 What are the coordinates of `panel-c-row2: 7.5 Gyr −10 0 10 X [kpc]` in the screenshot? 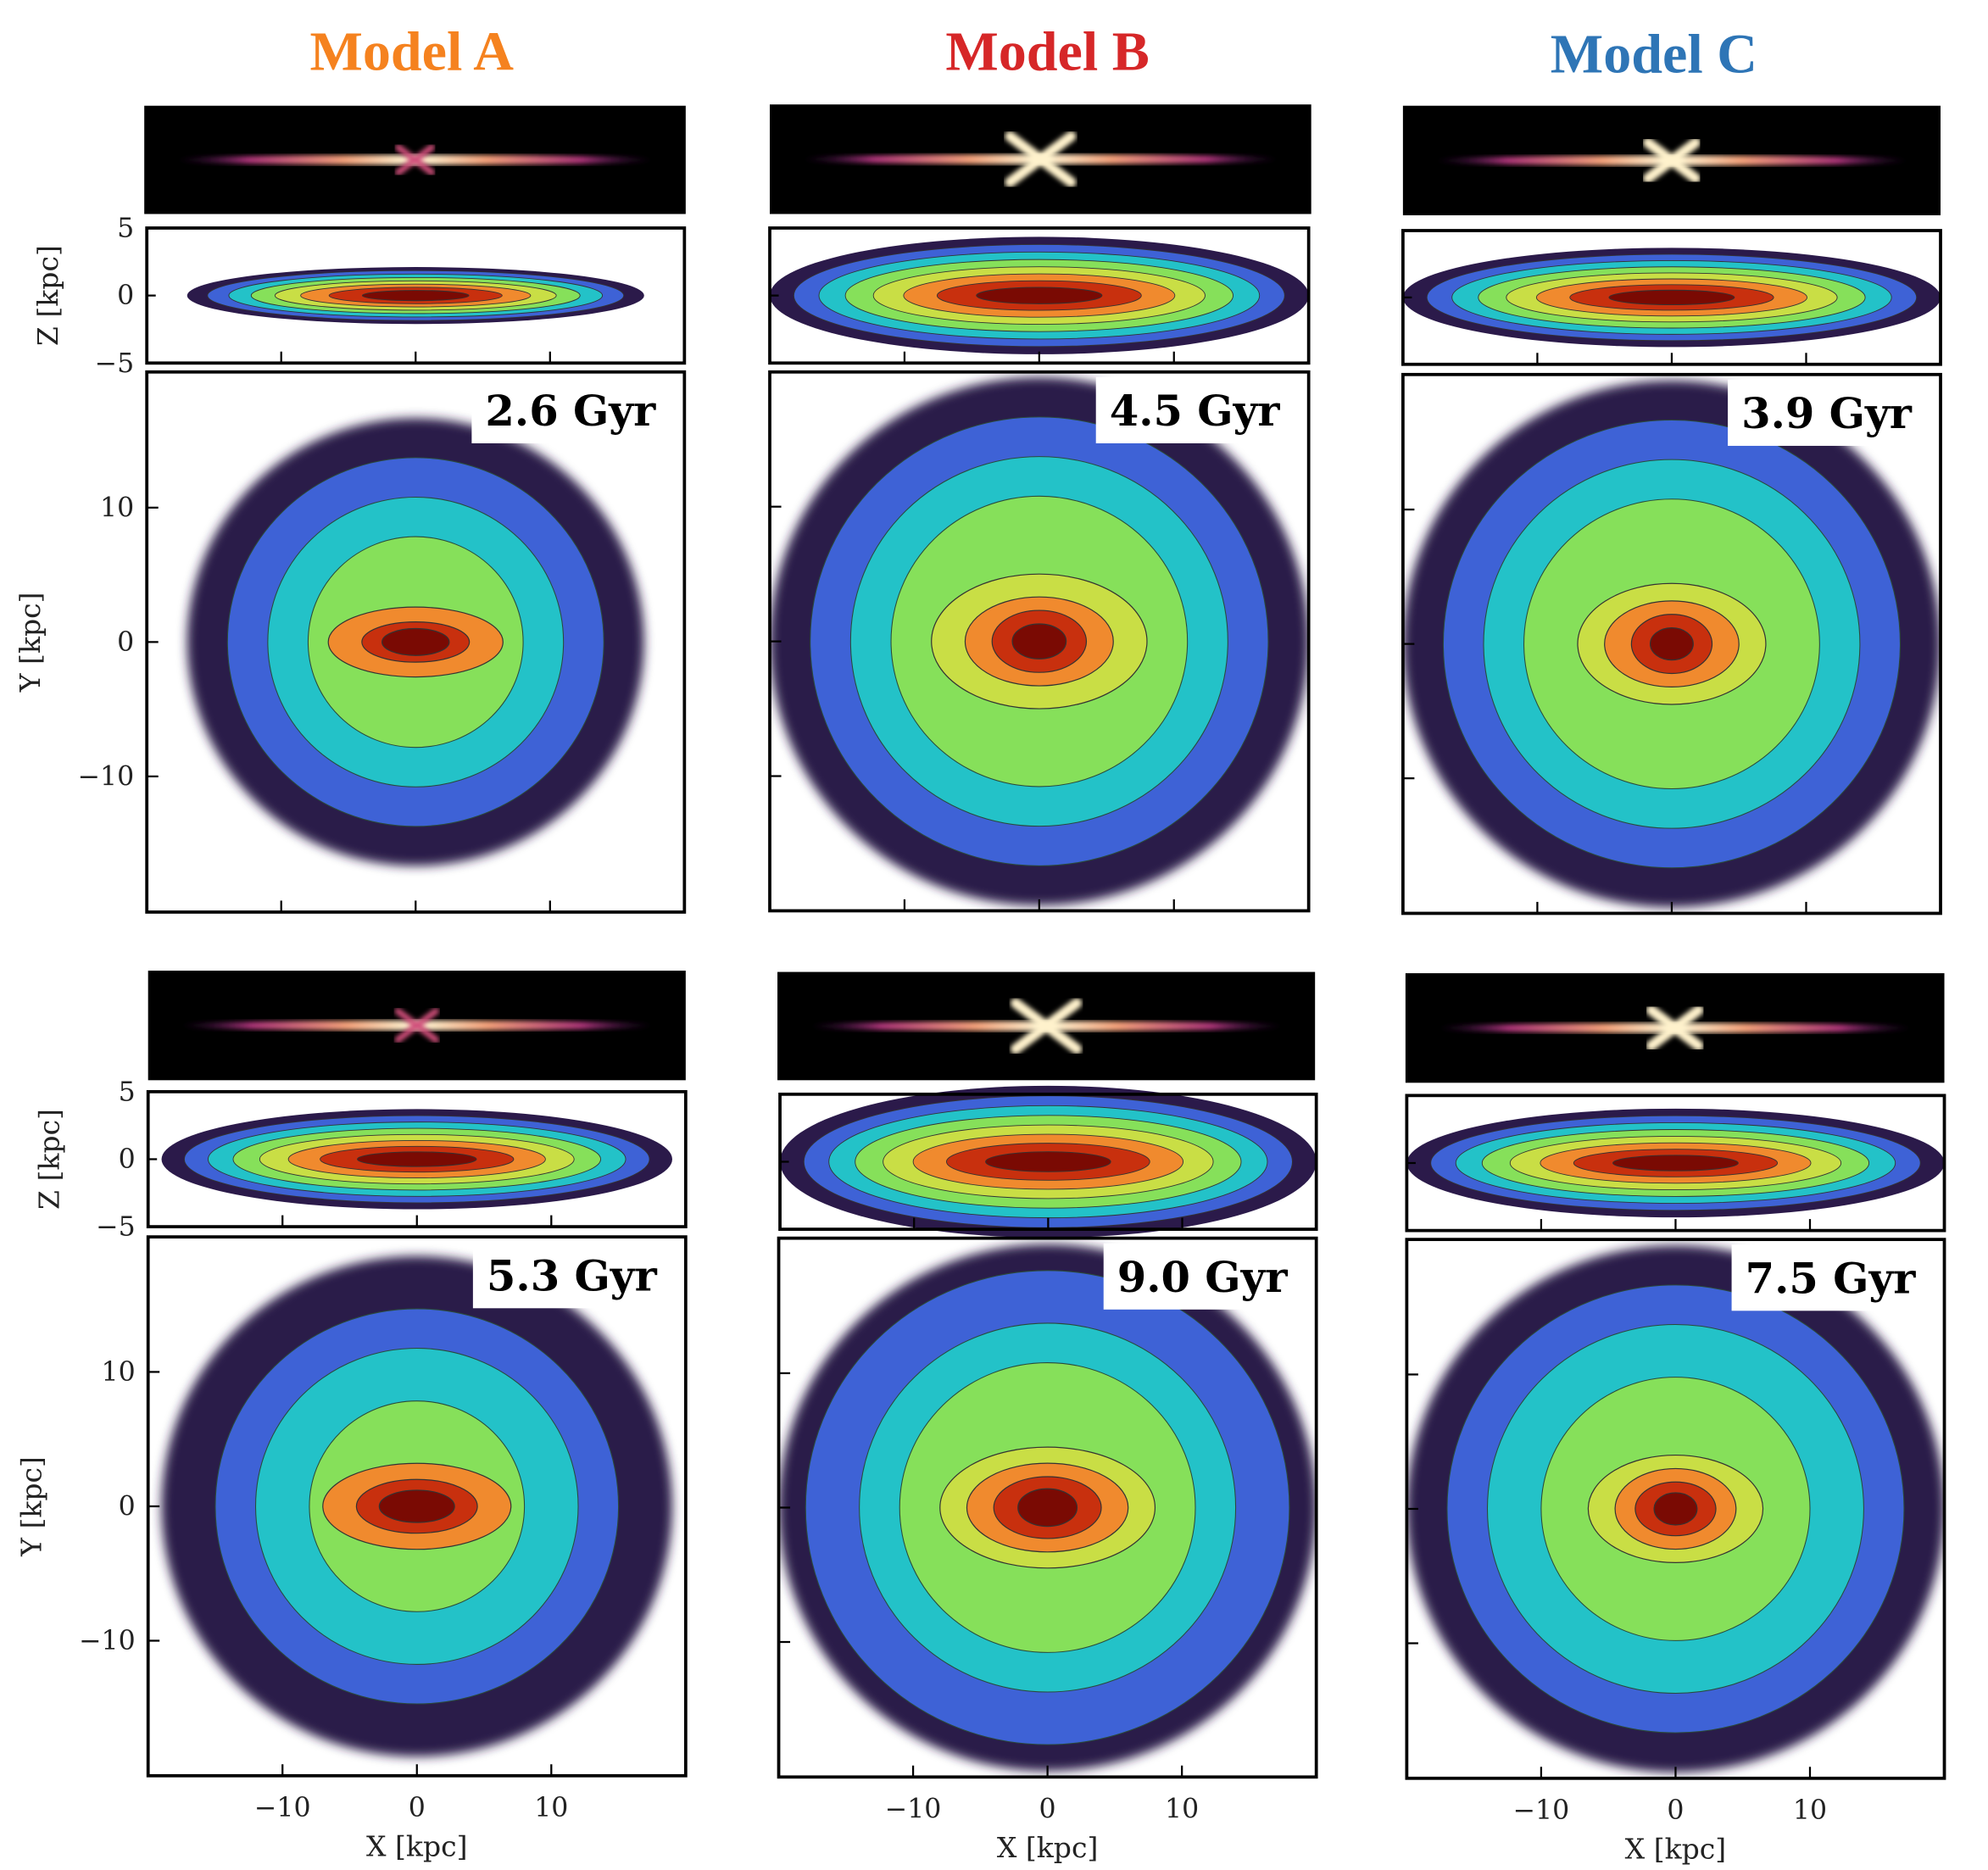 It's located at (1676, 1419).